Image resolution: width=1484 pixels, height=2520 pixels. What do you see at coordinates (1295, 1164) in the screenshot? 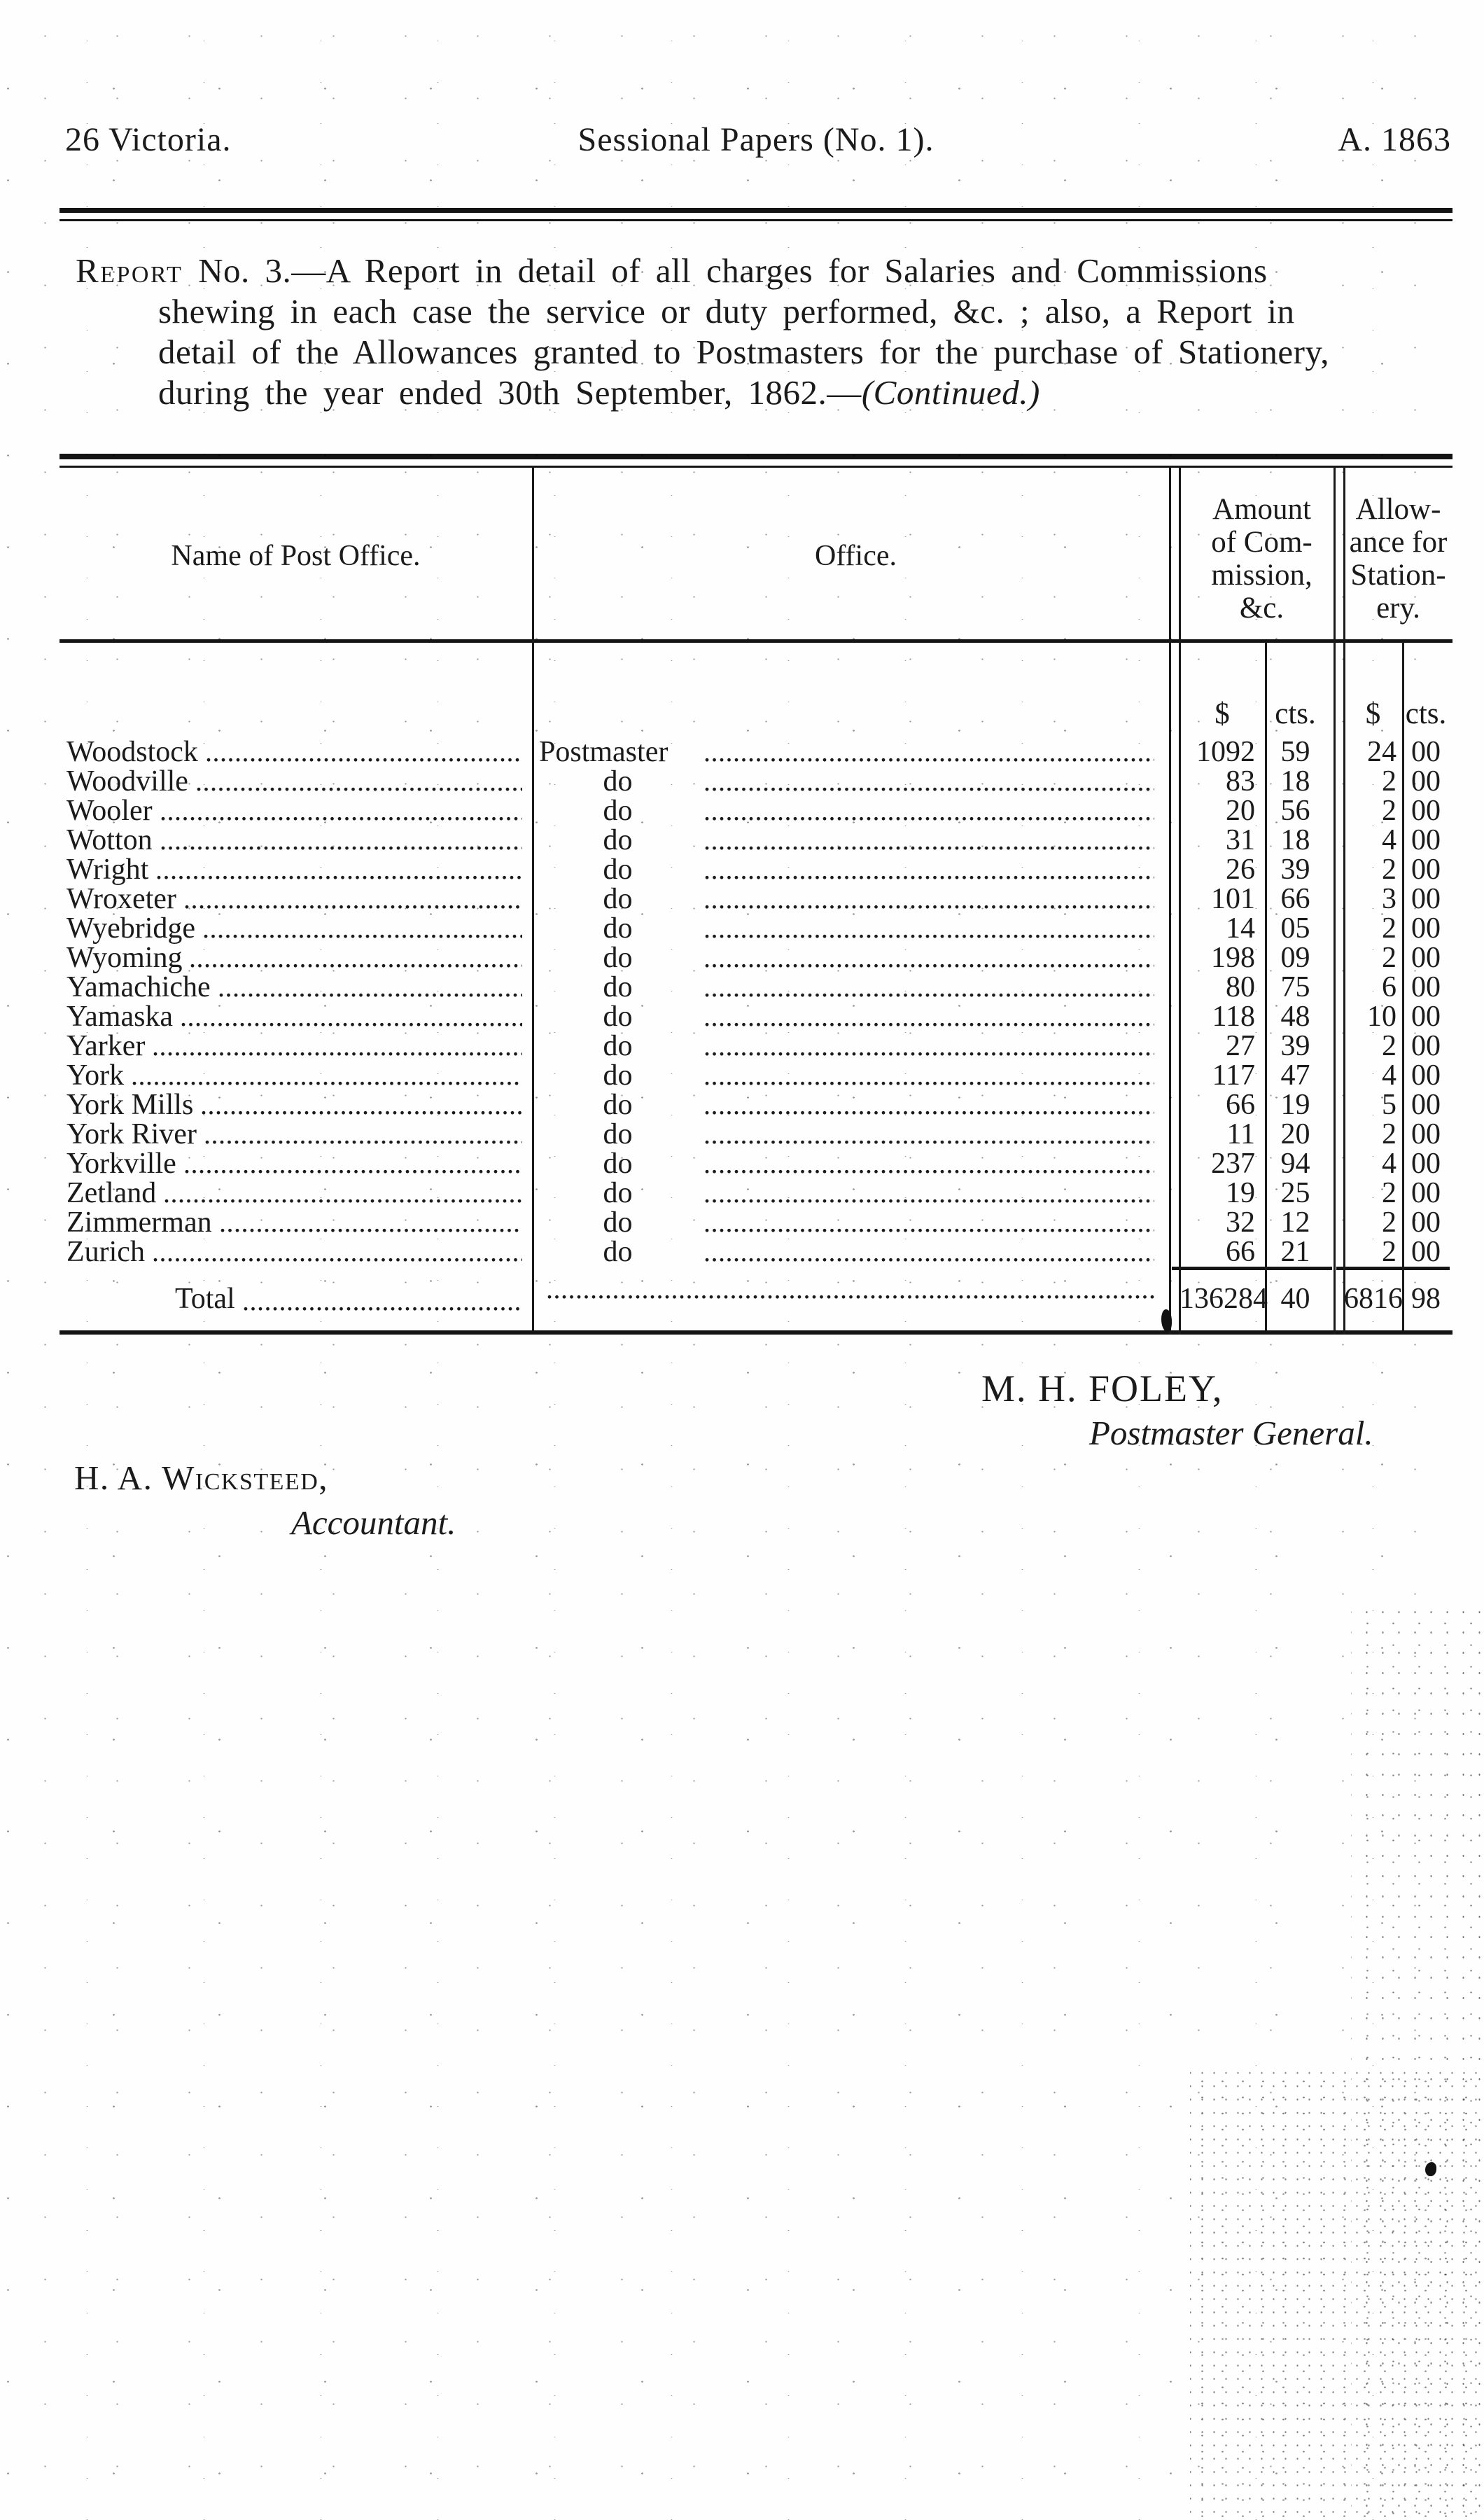
I see `commission-cents: 94` at bounding box center [1295, 1164].